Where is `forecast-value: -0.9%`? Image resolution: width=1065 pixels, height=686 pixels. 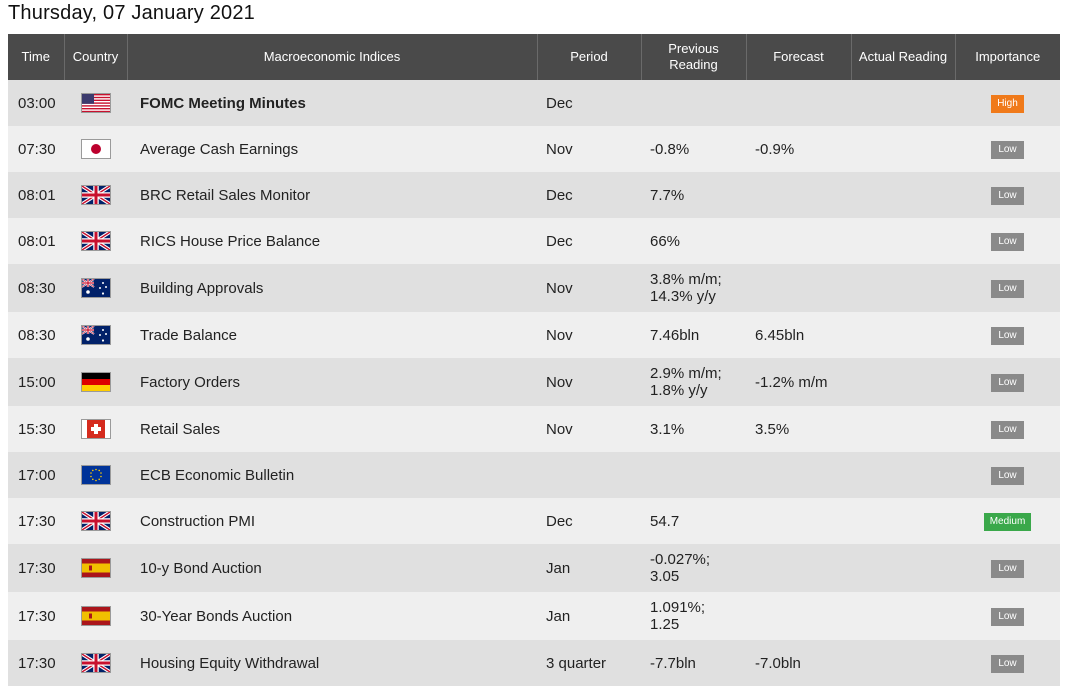 forecast-value: -0.9% is located at coordinates (798, 149).